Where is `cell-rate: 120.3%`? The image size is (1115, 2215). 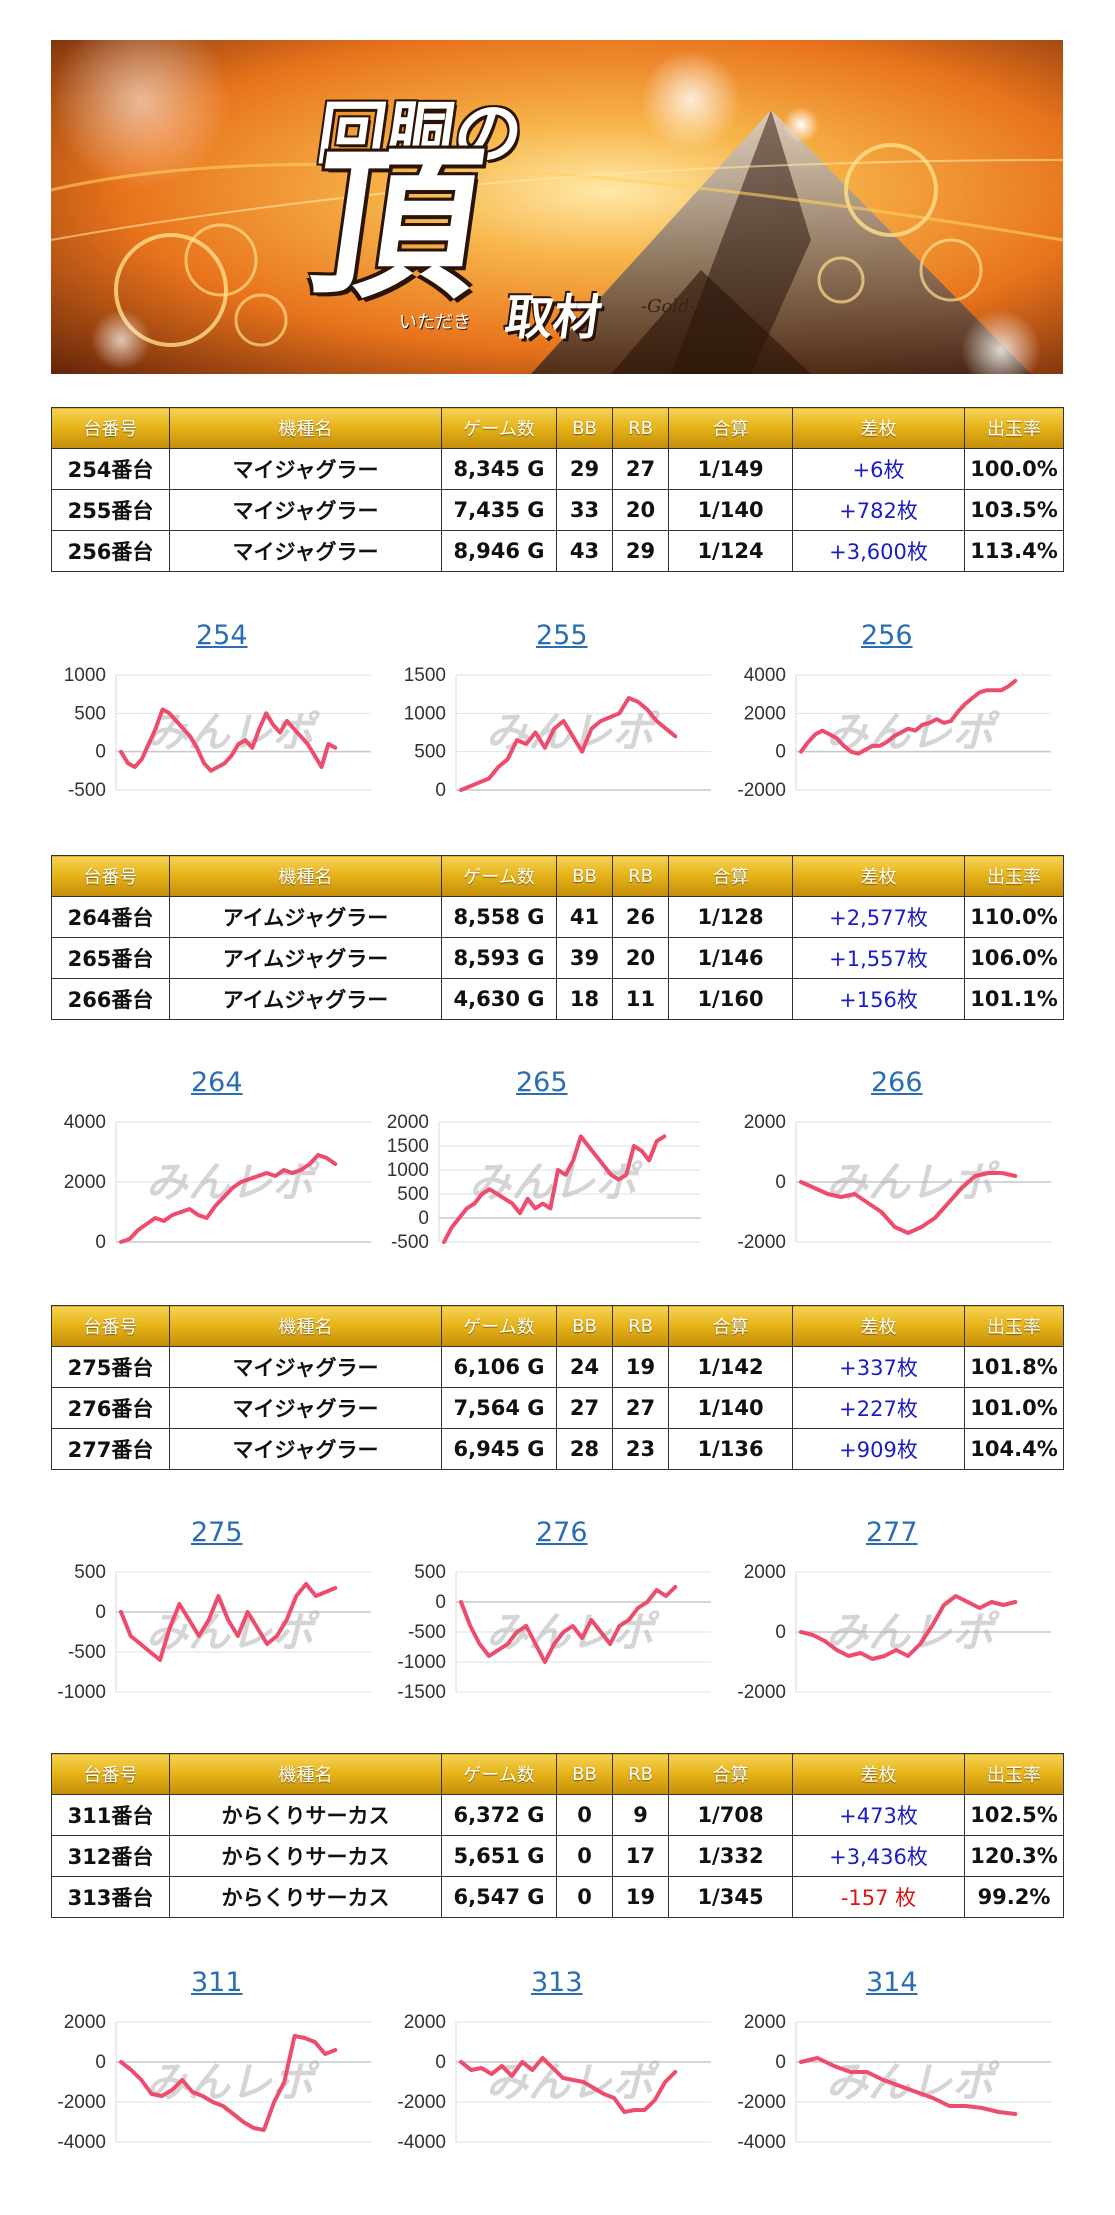 cell-rate: 120.3% is located at coordinates (1014, 1856).